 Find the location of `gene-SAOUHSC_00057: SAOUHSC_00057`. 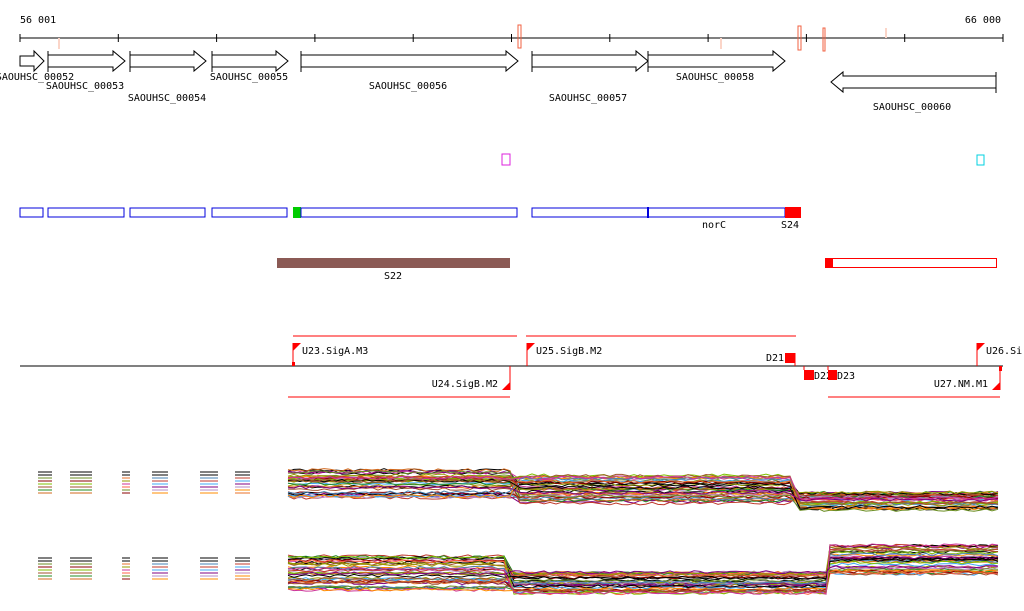

gene-SAOUHSC_00057: SAOUHSC_00057 is located at coordinates (590, 76).